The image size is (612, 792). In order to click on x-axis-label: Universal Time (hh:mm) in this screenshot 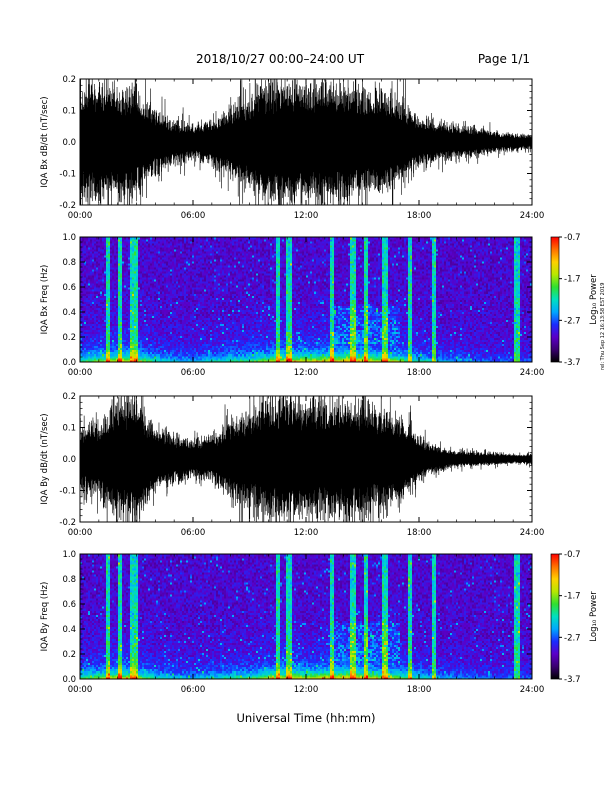, I will do `click(306, 718)`.